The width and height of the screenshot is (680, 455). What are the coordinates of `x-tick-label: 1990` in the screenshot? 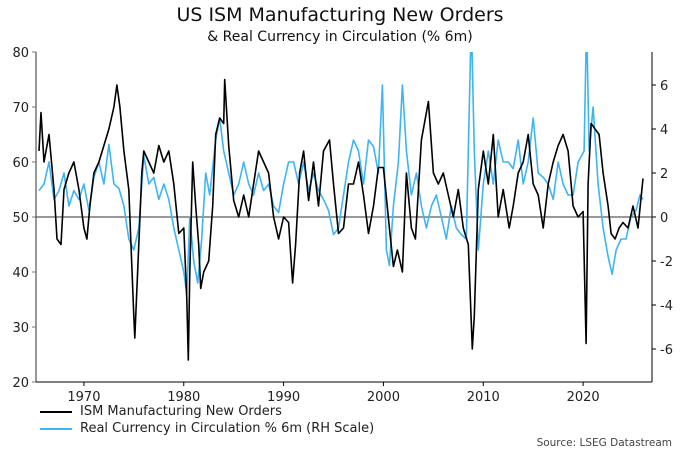 It's located at (283, 397).